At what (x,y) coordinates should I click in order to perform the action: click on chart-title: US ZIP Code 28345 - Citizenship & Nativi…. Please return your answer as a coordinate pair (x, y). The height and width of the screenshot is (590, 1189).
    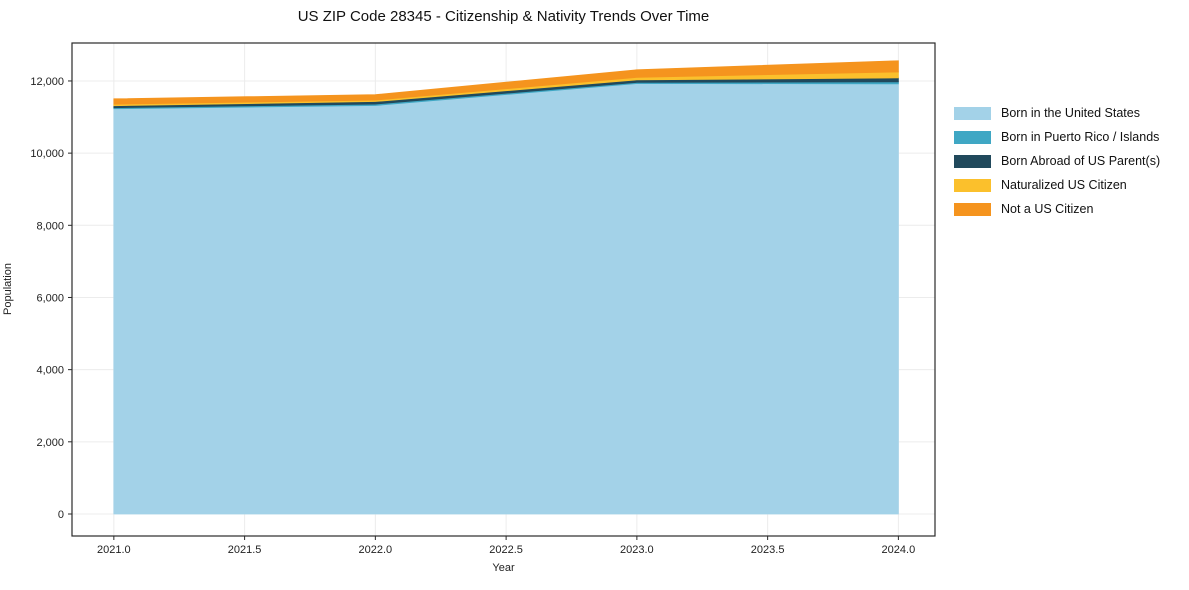
    Looking at the image, I should click on (503, 16).